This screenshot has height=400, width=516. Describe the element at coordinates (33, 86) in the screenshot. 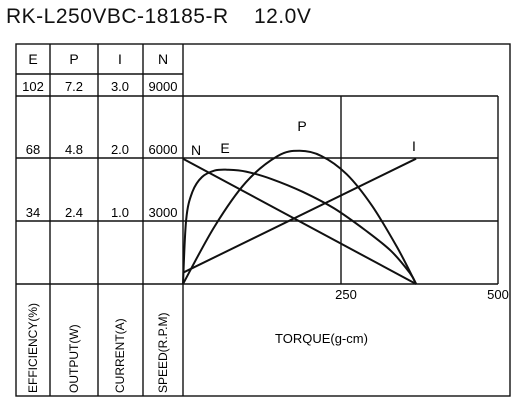

I see `y-tick-label: 102` at that location.